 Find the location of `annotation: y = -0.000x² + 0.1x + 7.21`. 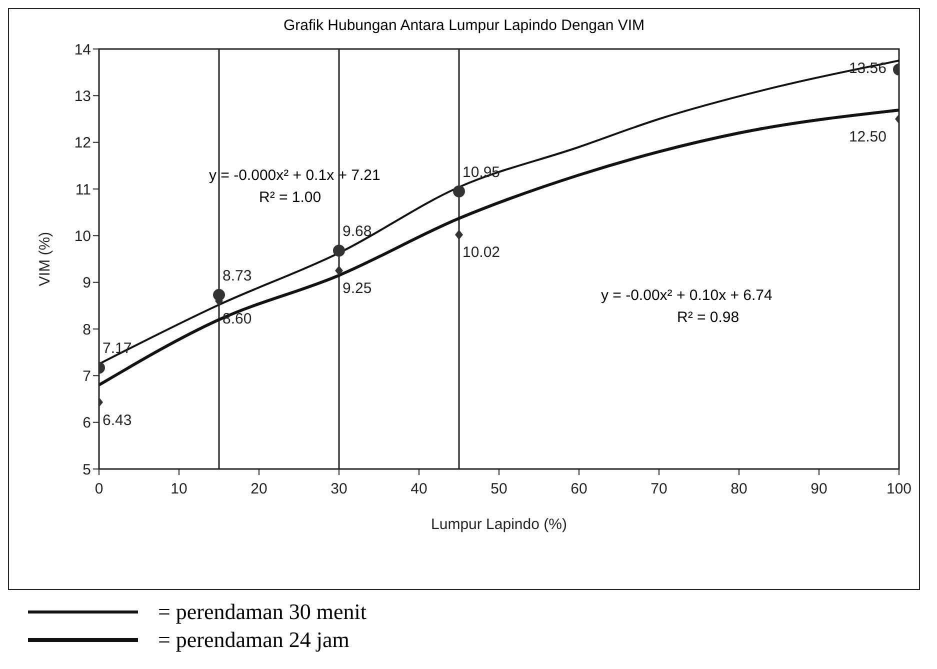

annotation: y = -0.000x² + 0.1x + 7.21 is located at coordinates (294, 175).